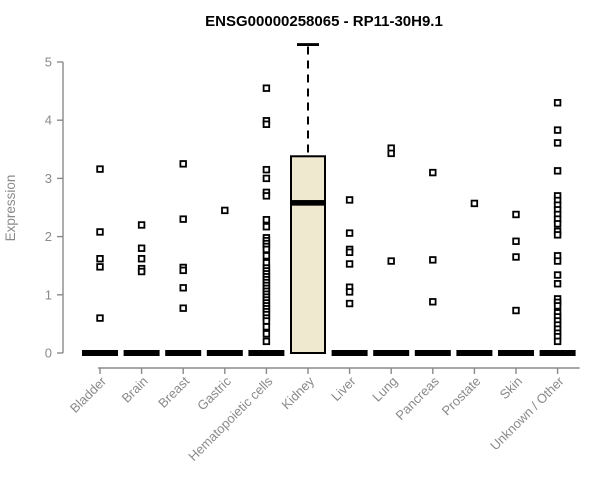  Describe the element at coordinates (308, 203) in the screenshot. I see `median-line-kidney` at that location.